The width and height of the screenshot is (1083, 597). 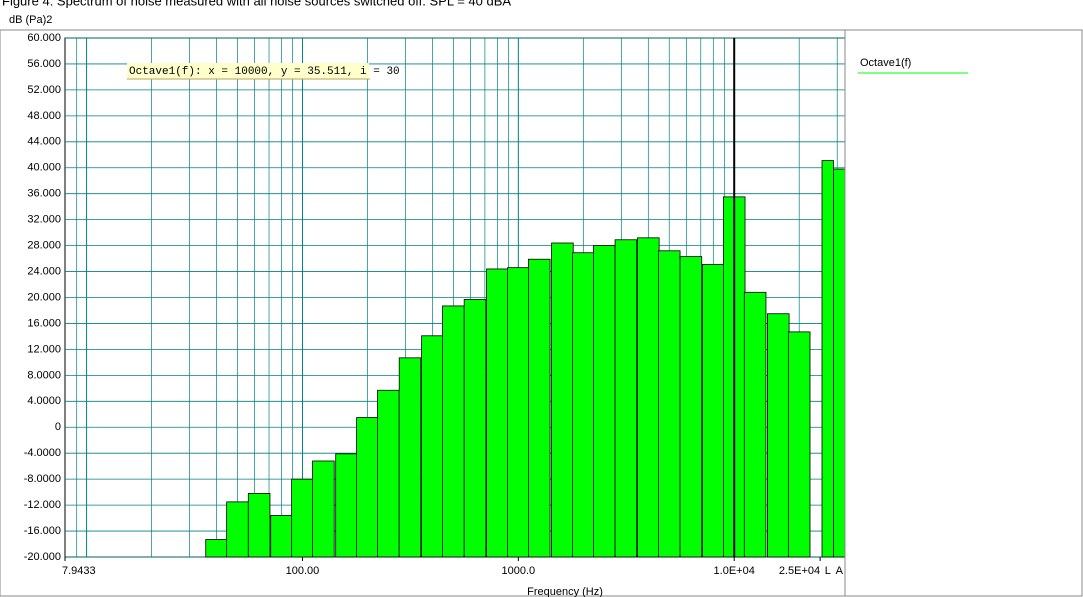 What do you see at coordinates (303, 571) in the screenshot?
I see `x-tick-label: 100.00` at bounding box center [303, 571].